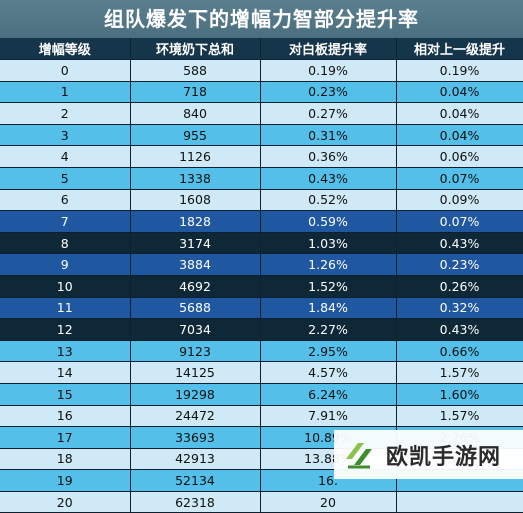  What do you see at coordinates (65, 308) in the screenshot?
I see `cell-level: 11` at bounding box center [65, 308].